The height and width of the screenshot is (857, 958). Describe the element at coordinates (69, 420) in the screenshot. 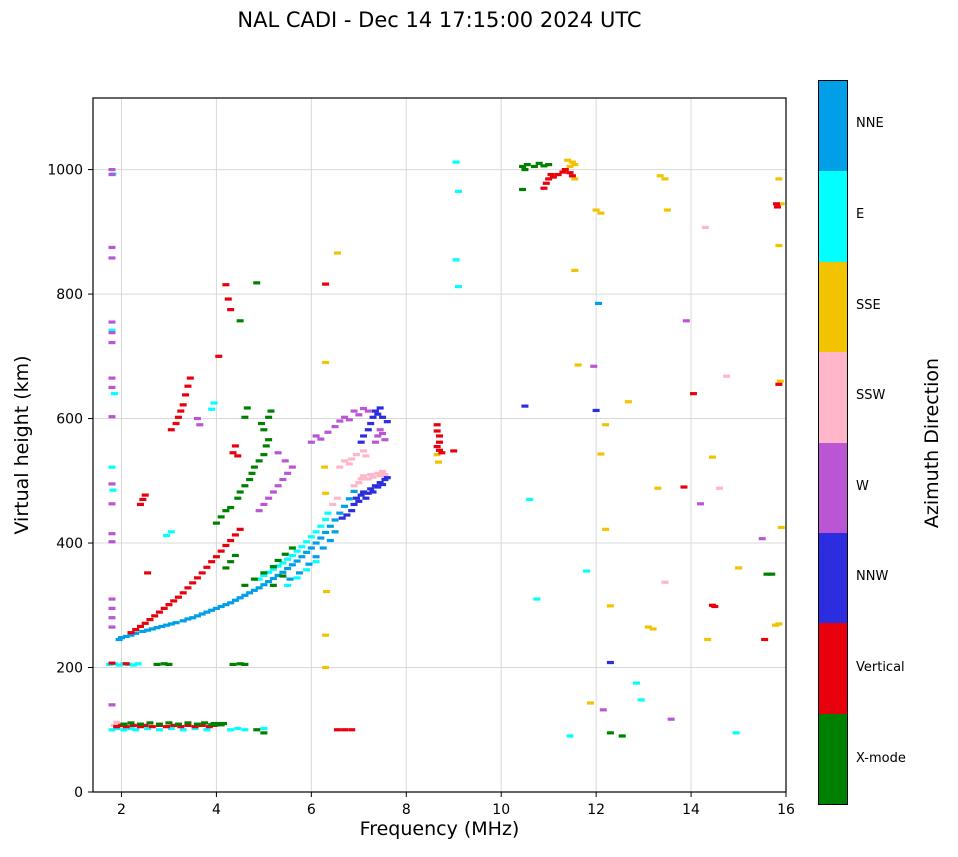

I see `y-tick-label: 600` at that location.